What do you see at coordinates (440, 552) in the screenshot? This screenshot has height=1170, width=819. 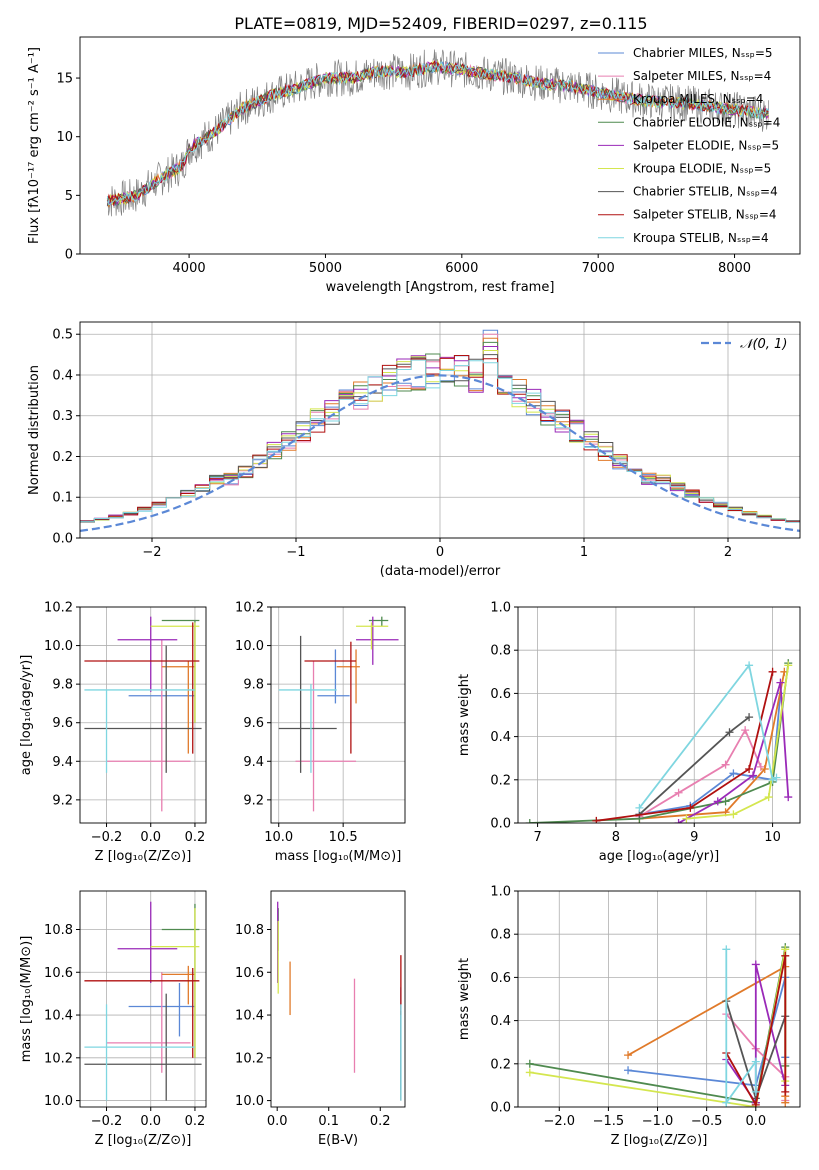 I see `x-tick-label: 0` at bounding box center [440, 552].